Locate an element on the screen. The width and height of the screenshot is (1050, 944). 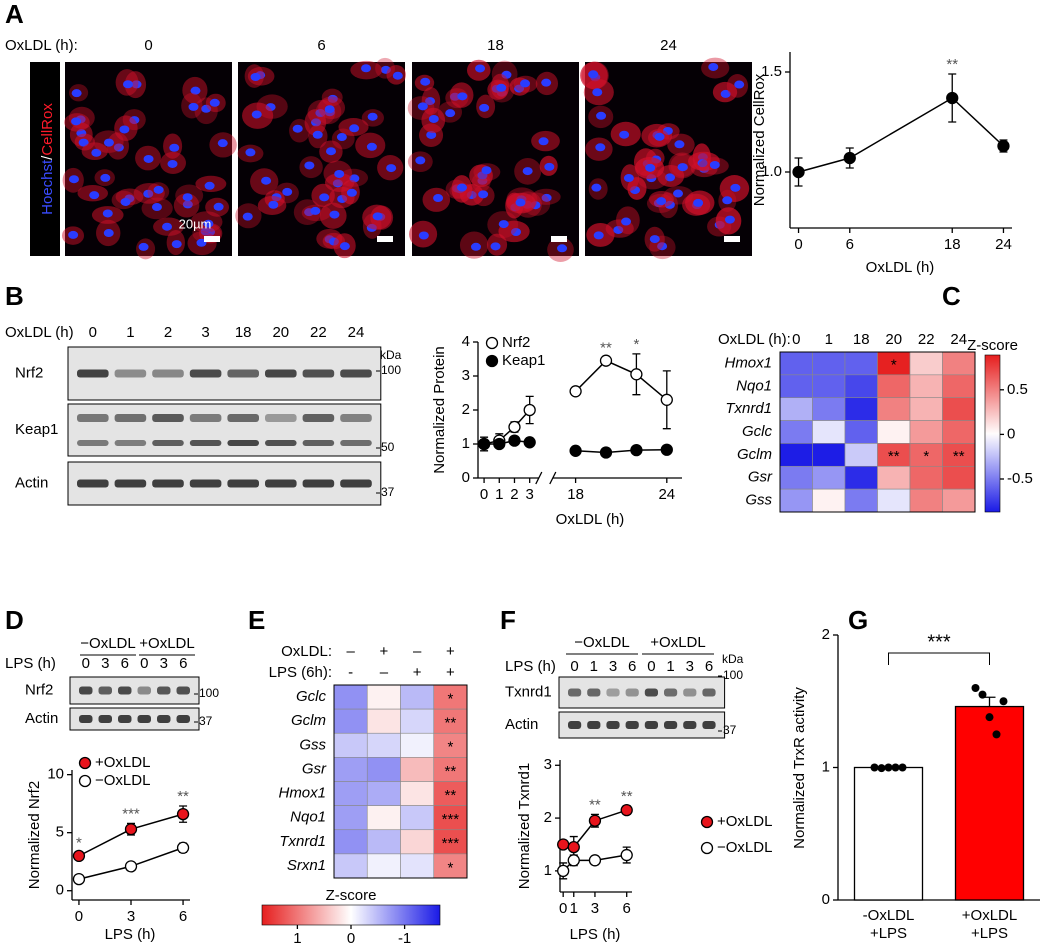
x-tick-label: 24 is located at coordinates (1003, 244).